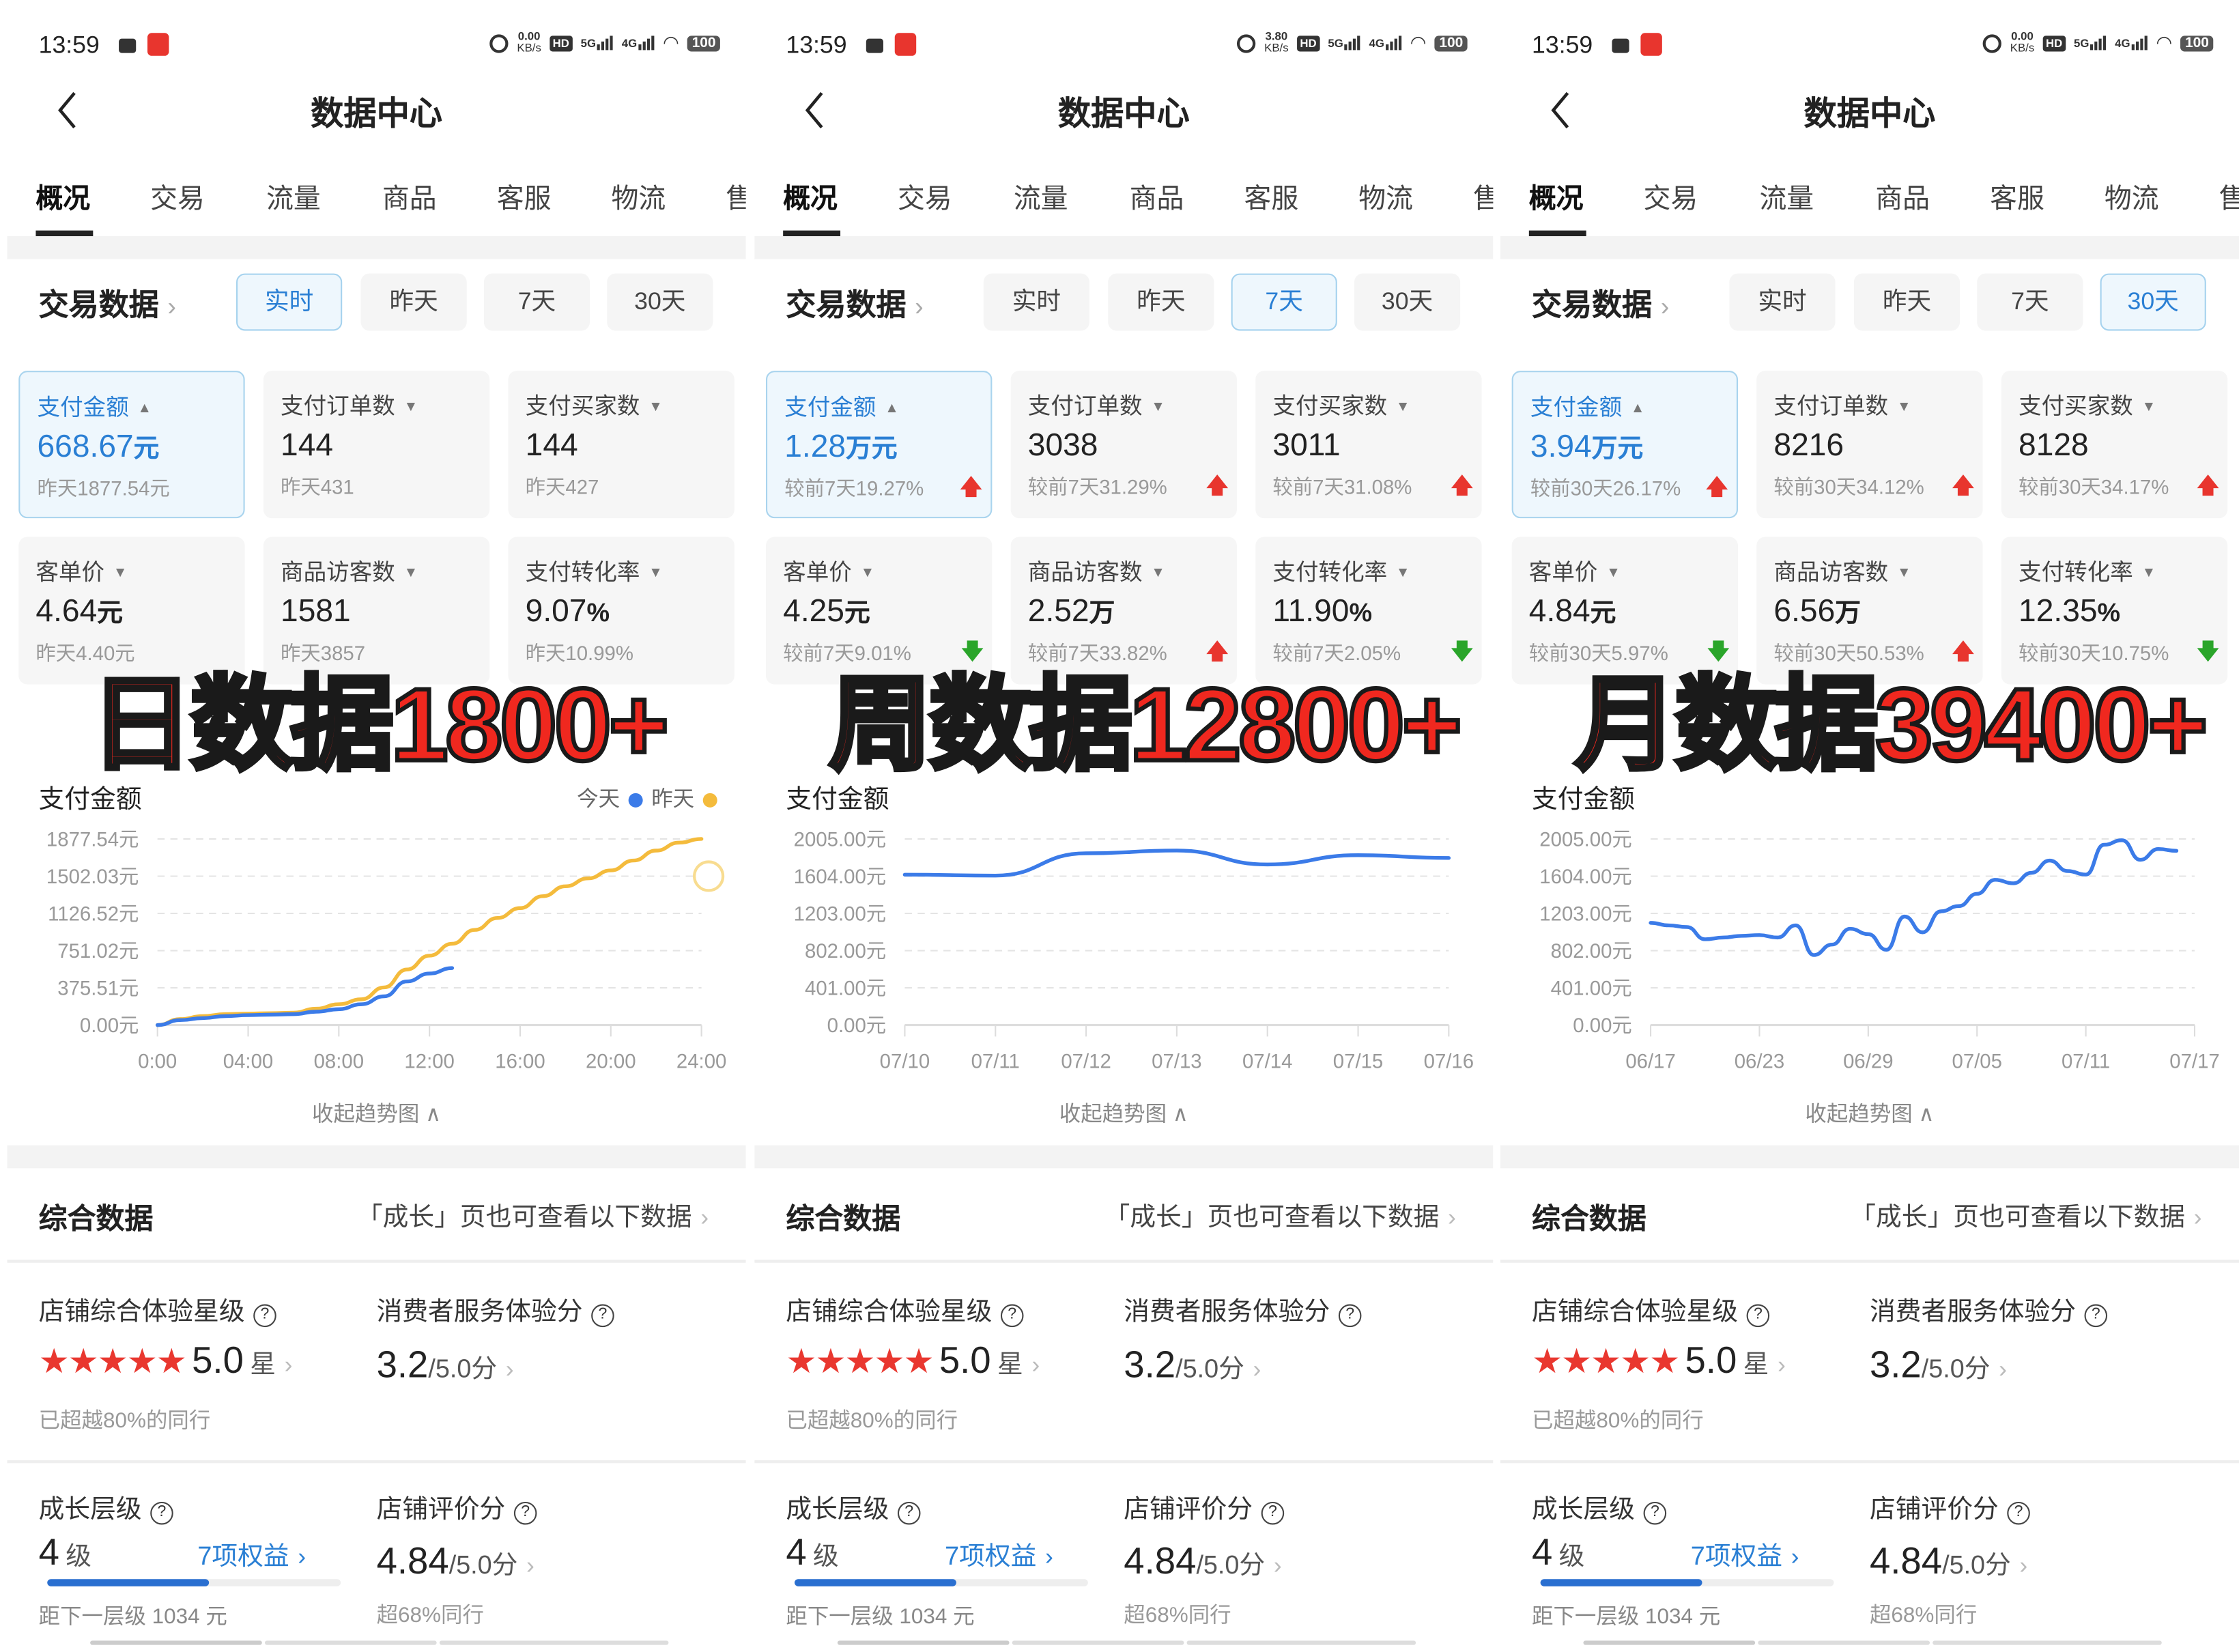 The image size is (2239, 1652). What do you see at coordinates (2114, 445) in the screenshot?
I see `metric-card: 支付买家数 ▼ 8128 较前30天34.17% 🡅` at bounding box center [2114, 445].